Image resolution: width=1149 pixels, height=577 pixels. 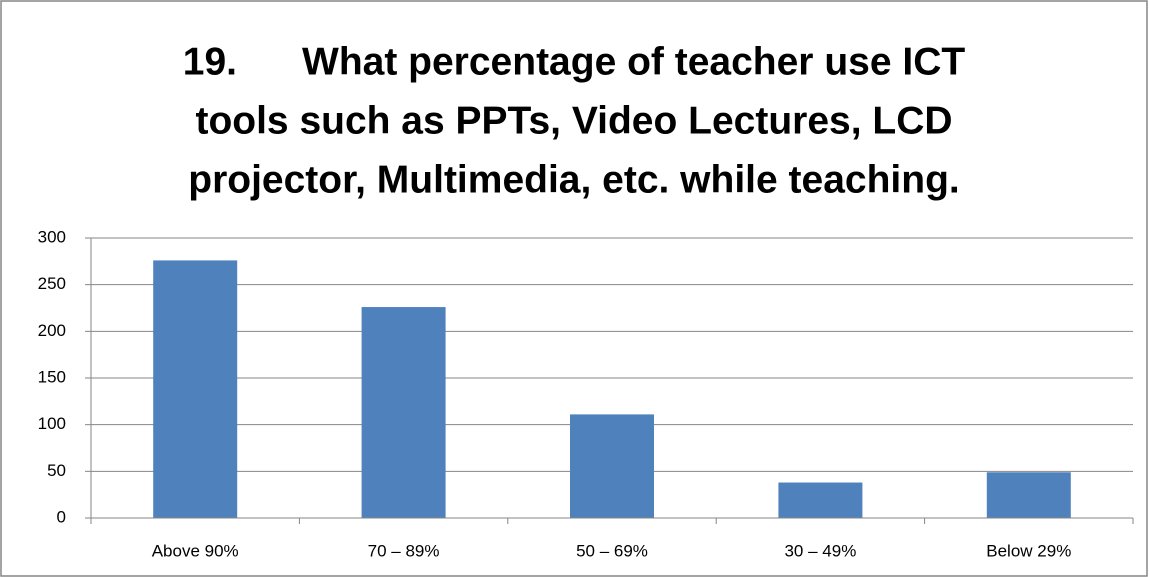 What do you see at coordinates (612, 550) in the screenshot?
I see `x-tick-label: 50 – 69%` at bounding box center [612, 550].